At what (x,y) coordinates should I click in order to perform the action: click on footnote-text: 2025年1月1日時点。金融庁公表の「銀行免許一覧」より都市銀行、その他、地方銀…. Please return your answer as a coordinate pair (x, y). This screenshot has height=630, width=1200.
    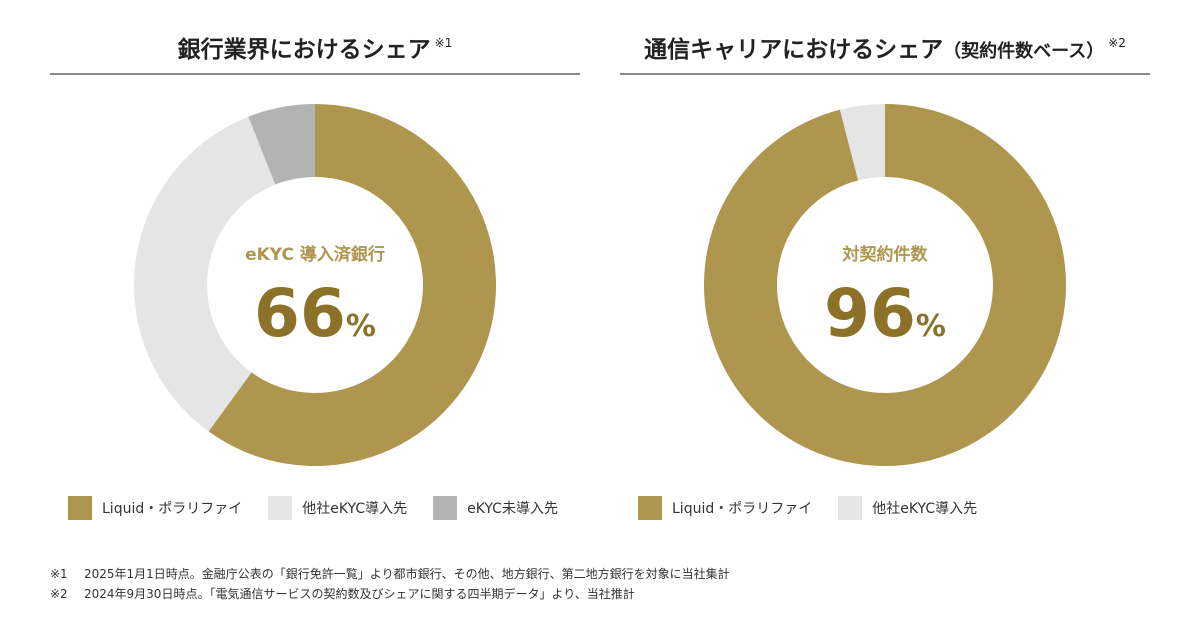
    Looking at the image, I should click on (407, 574).